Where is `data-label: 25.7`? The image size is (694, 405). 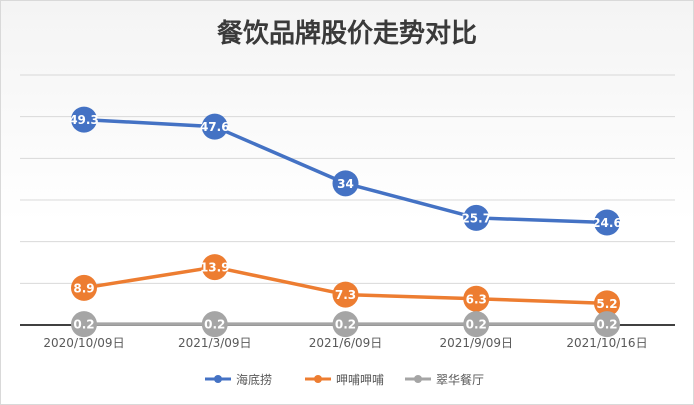
data-label: 25.7 is located at coordinates (476, 218).